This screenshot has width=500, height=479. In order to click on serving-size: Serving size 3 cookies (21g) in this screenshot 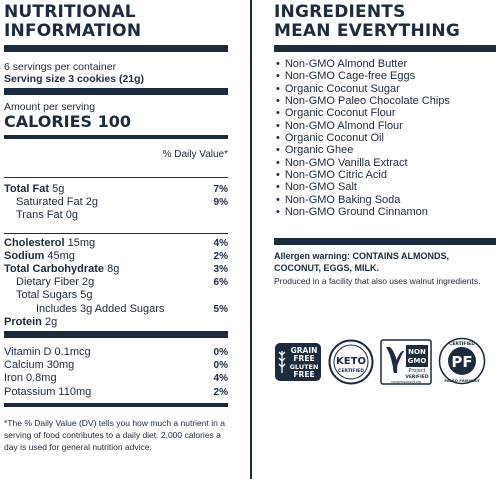, I will do `click(74, 79)`.